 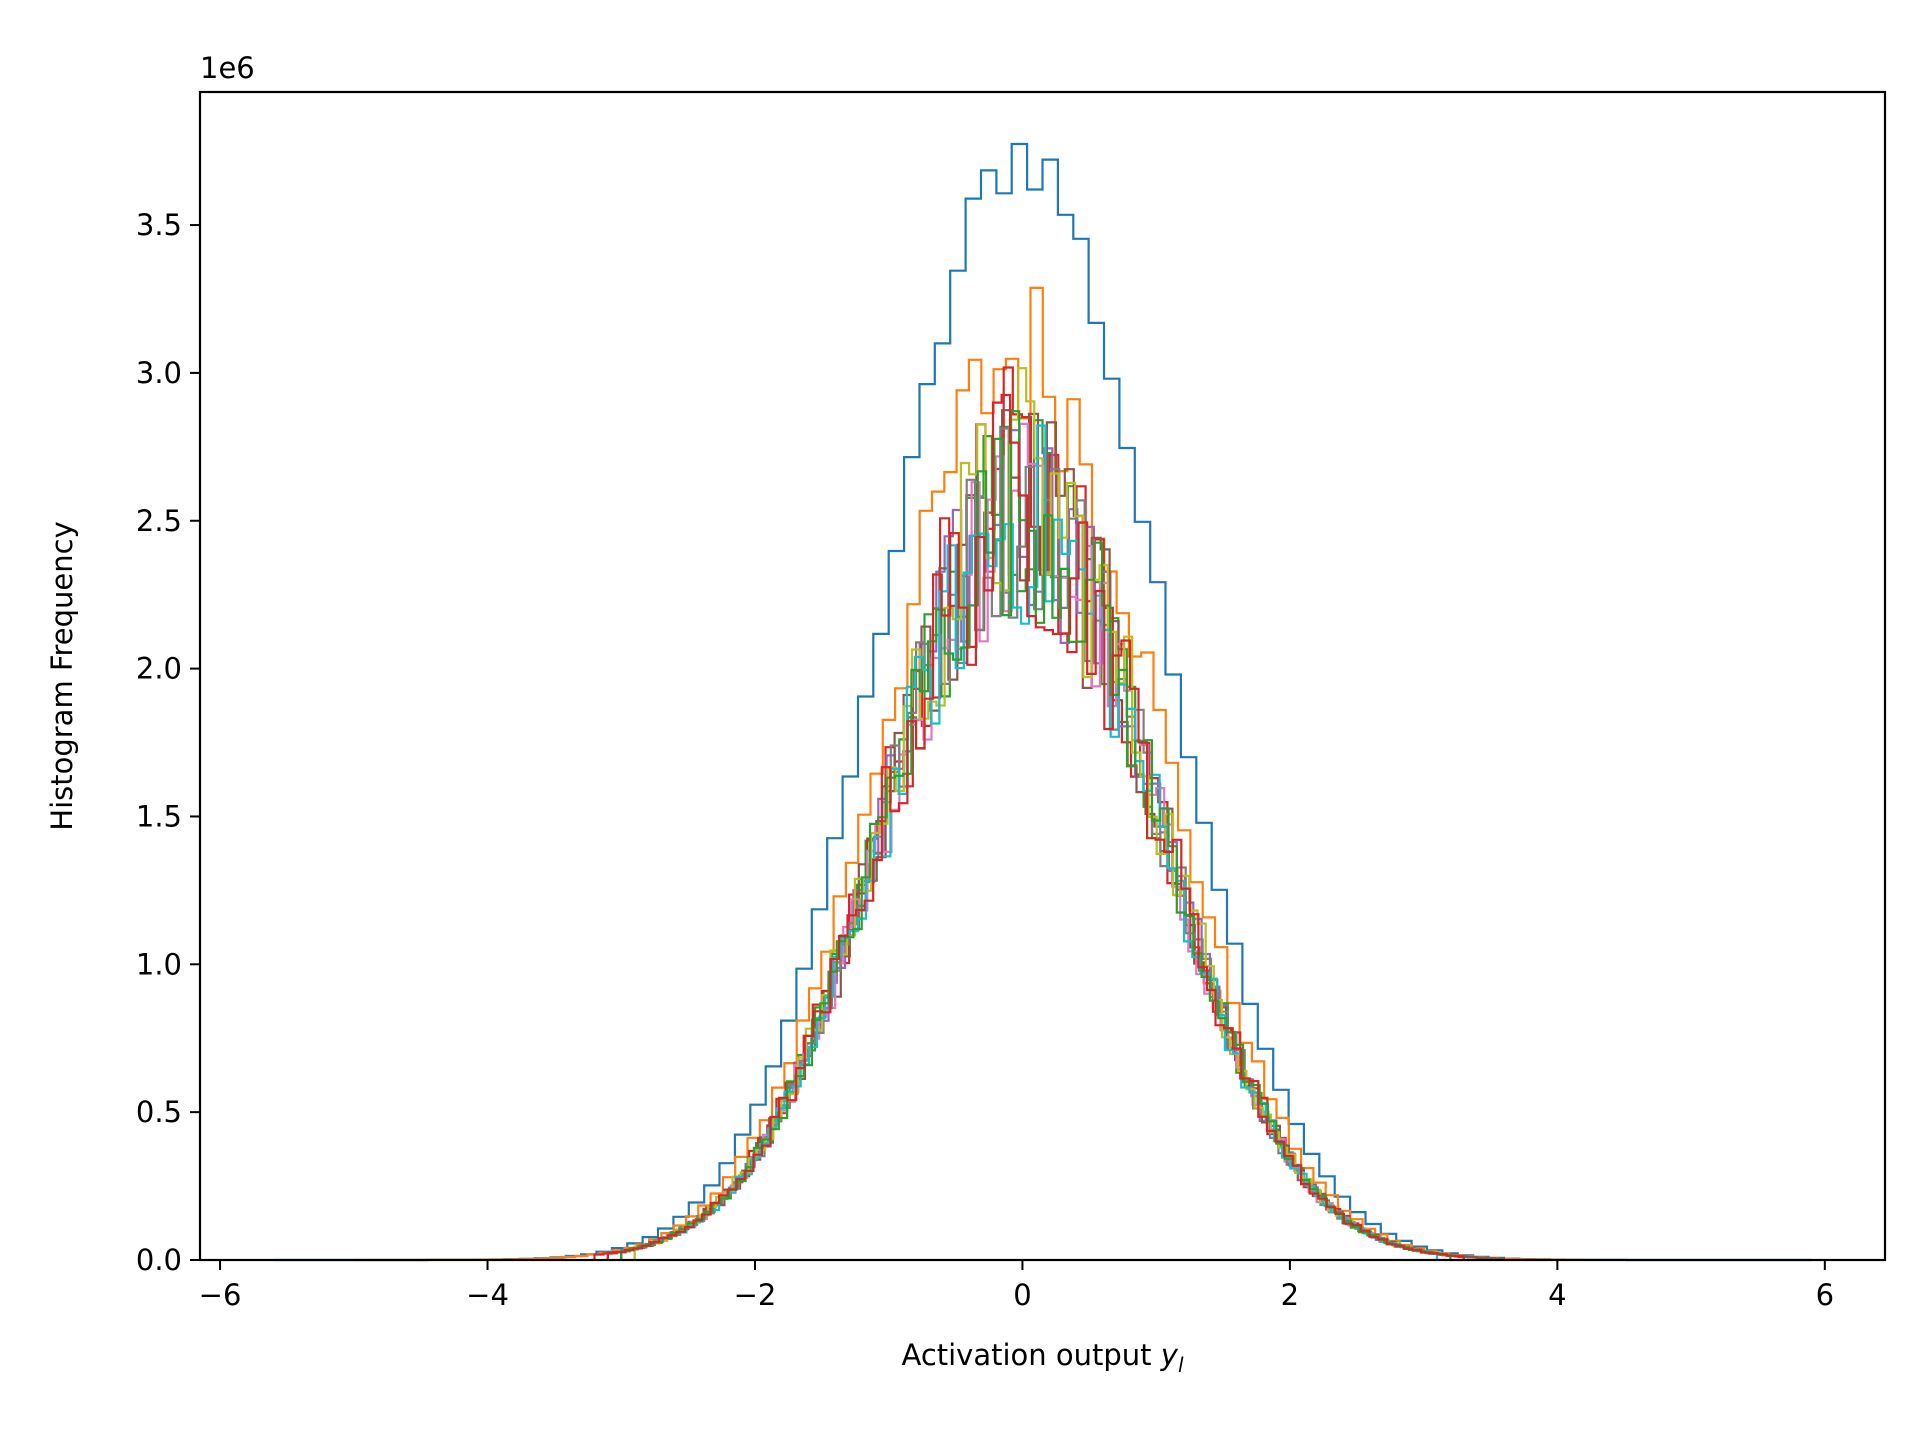 I want to click on y-offset-label: 1e6, so click(x=227, y=68).